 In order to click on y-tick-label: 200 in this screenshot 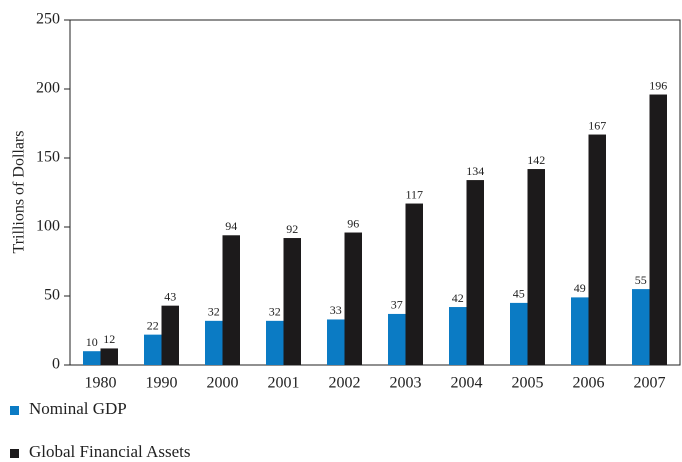, I will do `click(48, 88)`.